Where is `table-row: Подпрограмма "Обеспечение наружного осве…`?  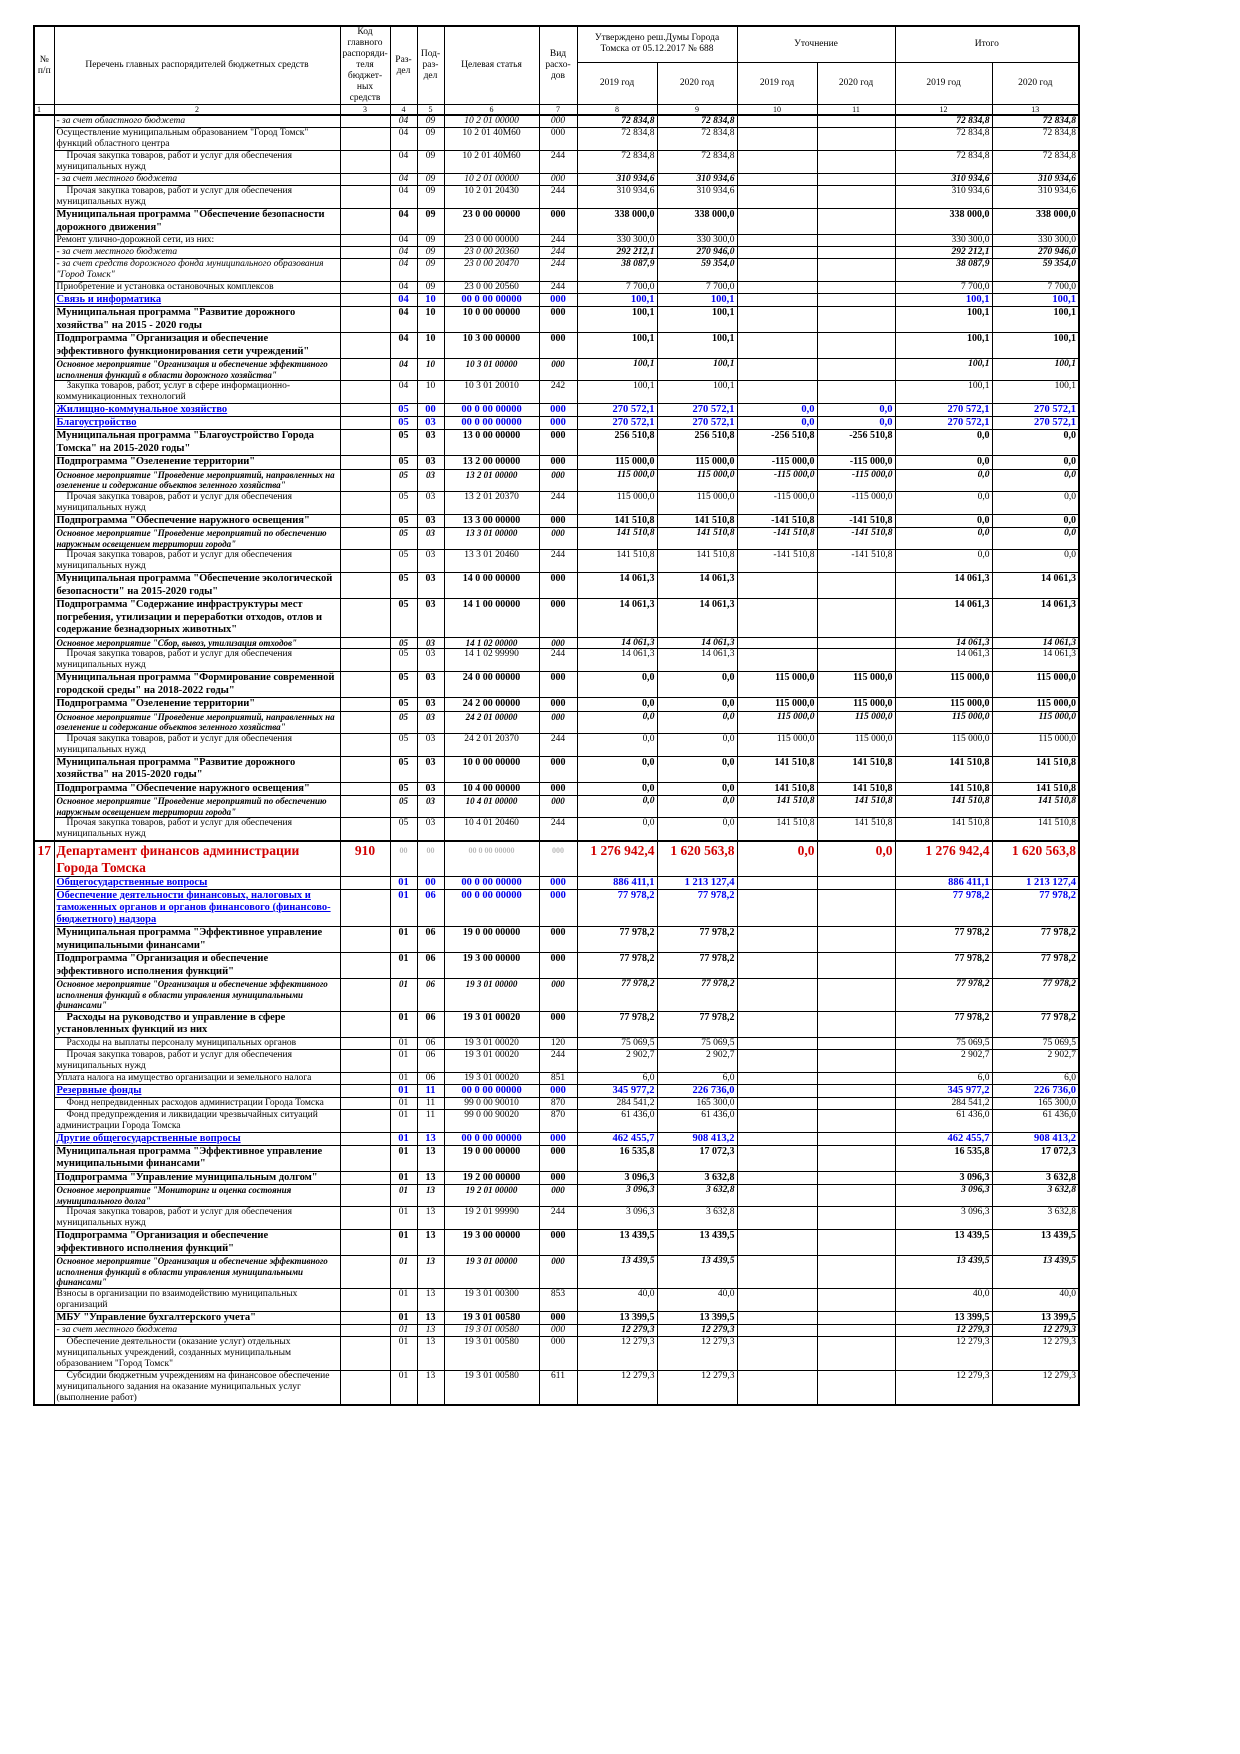 table-row: Подпрограмма "Обеспечение наружного осве… is located at coordinates (556, 520).